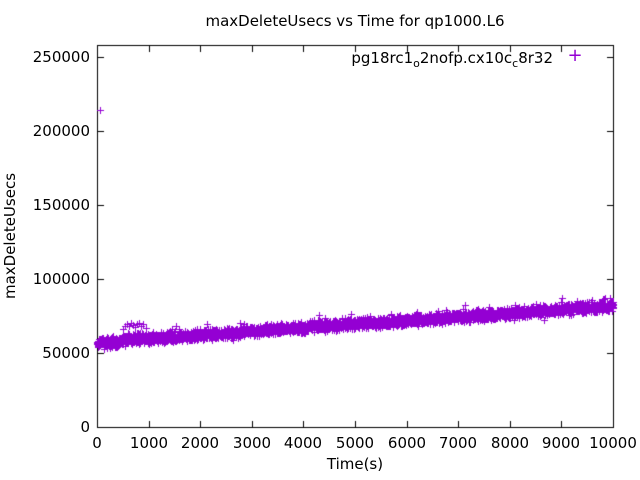 The image size is (640, 480). What do you see at coordinates (407, 443) in the screenshot?
I see `x-tick-label: 6000` at bounding box center [407, 443].